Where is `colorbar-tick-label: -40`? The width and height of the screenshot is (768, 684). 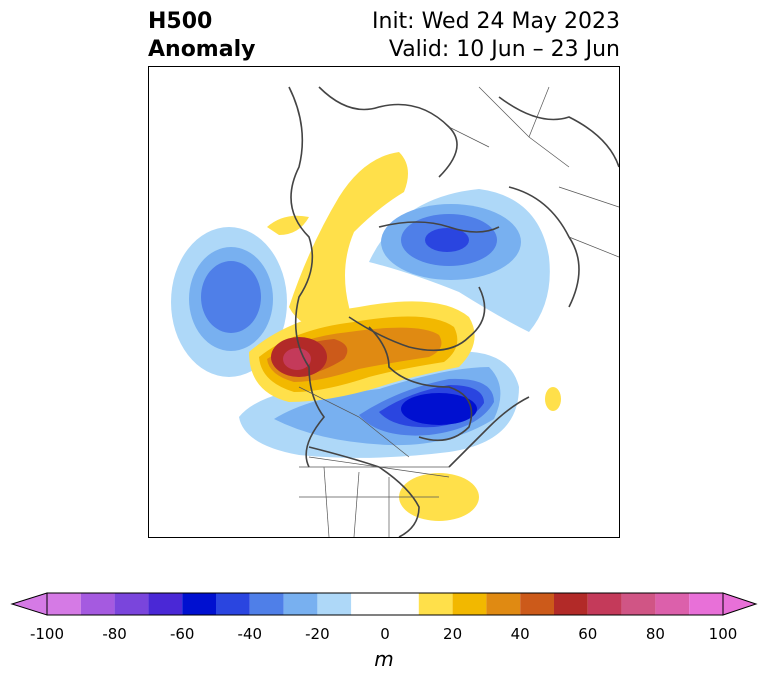
colorbar-tick-label: -40 is located at coordinates (250, 634).